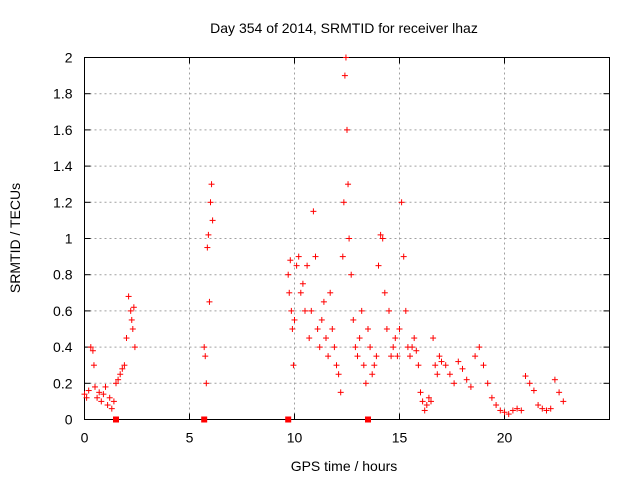 This screenshot has width=640, height=480. Describe the element at coordinates (63, 311) in the screenshot. I see `y-tick-label: 0.6` at that location.